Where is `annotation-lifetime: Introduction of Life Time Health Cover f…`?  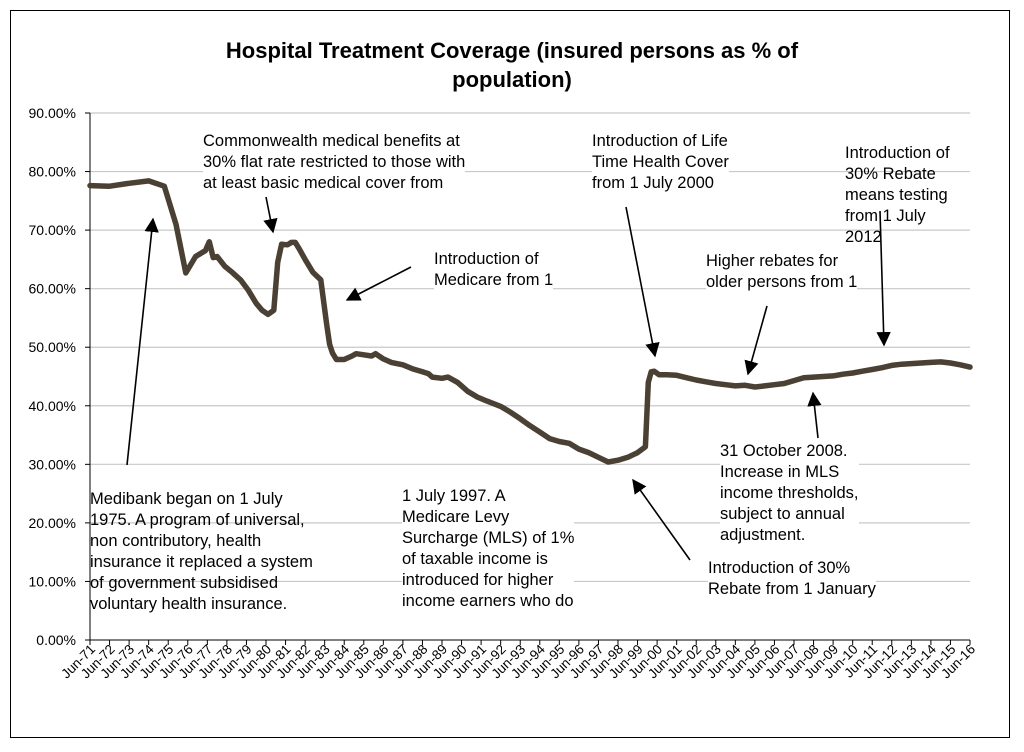 annotation-lifetime: Introduction of Life Time Health Cover f… is located at coordinates (660, 162).